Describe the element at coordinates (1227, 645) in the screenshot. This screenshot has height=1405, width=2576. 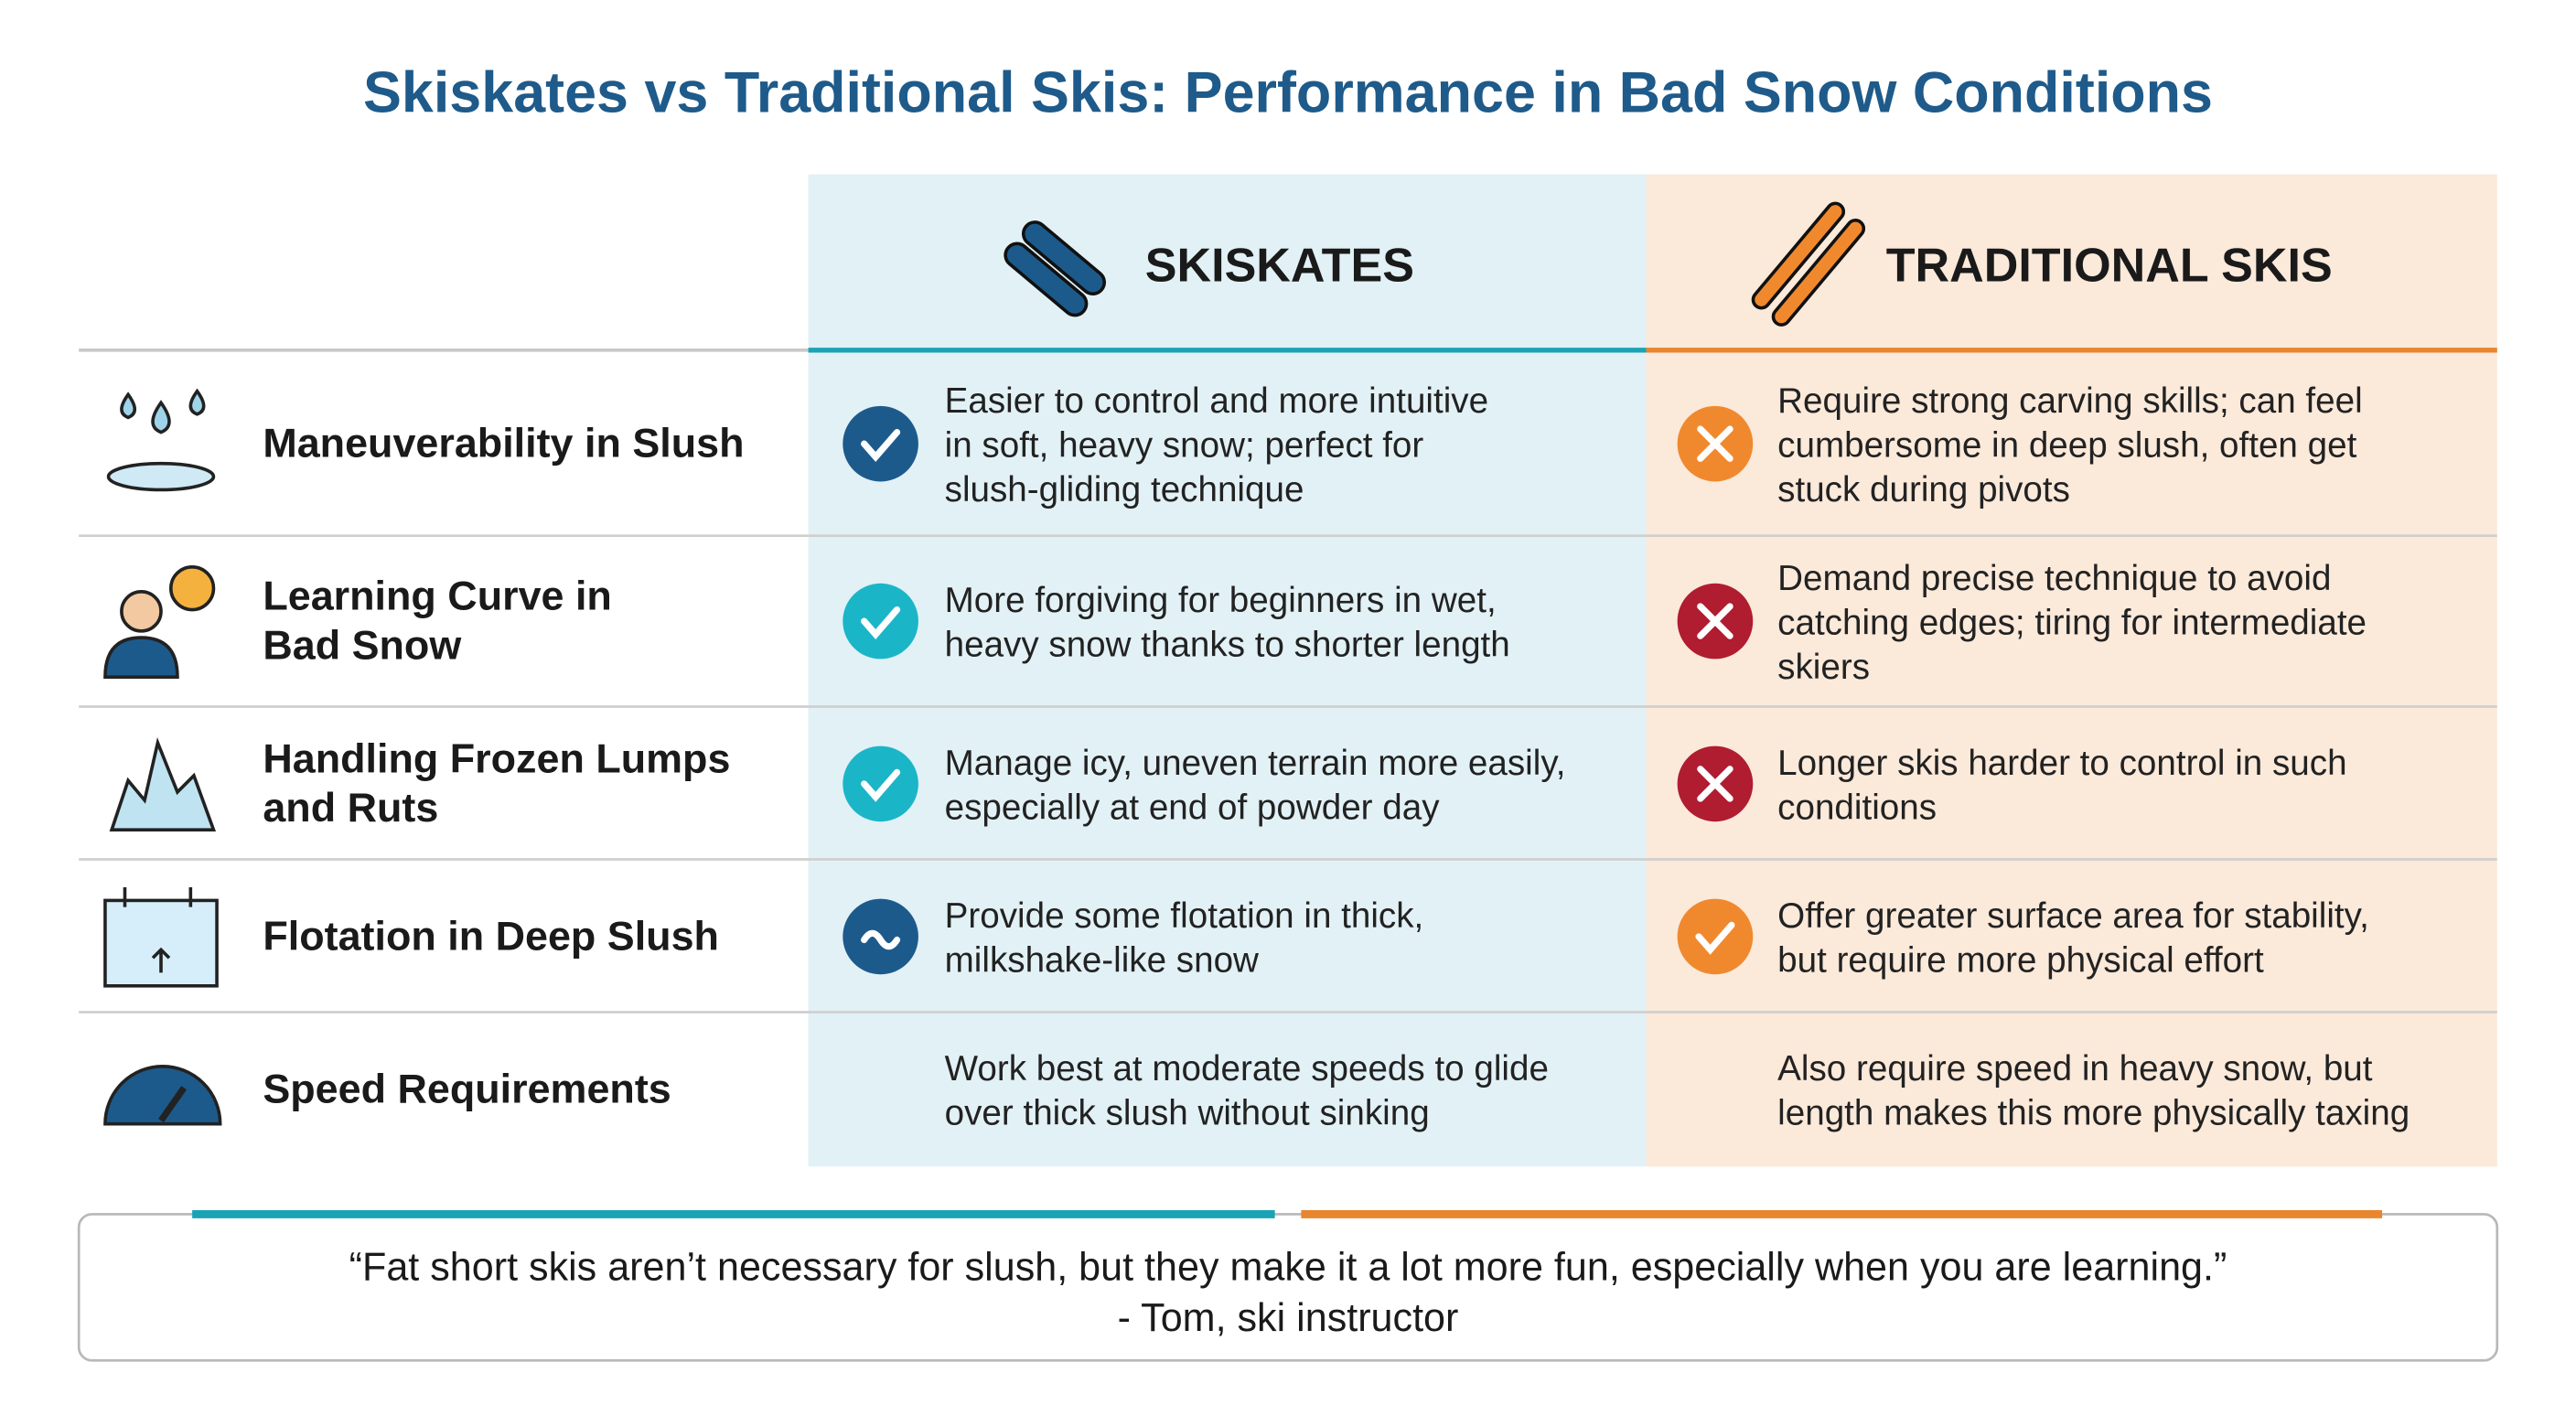
I see `skiskates-cell-line: heavy snow thanks to shorter length` at that location.